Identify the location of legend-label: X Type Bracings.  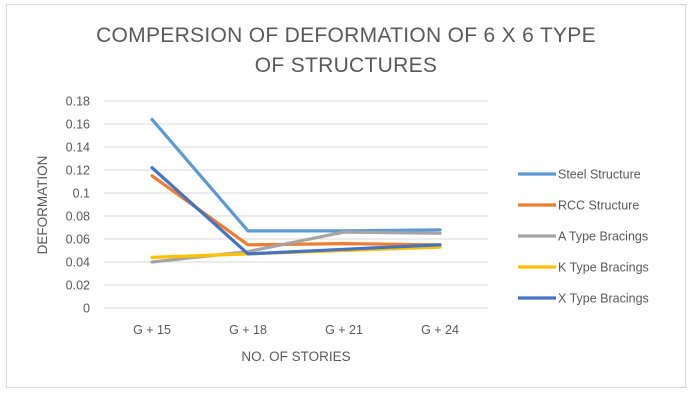
(603, 299).